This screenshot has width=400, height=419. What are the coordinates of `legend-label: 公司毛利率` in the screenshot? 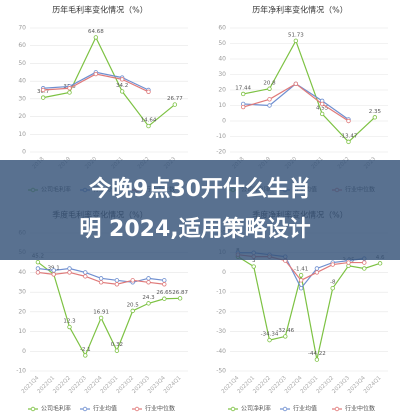 It's located at (56, 409).